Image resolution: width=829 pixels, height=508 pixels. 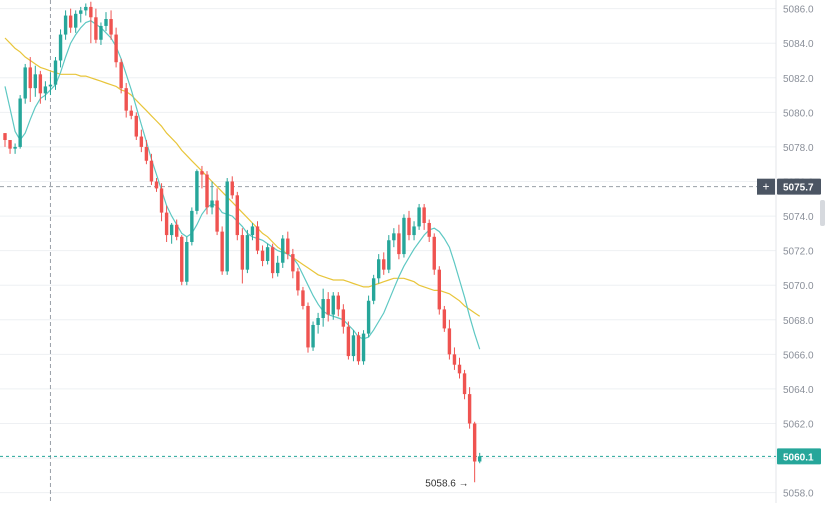 I want to click on crosshair-add-button, so click(x=766, y=186).